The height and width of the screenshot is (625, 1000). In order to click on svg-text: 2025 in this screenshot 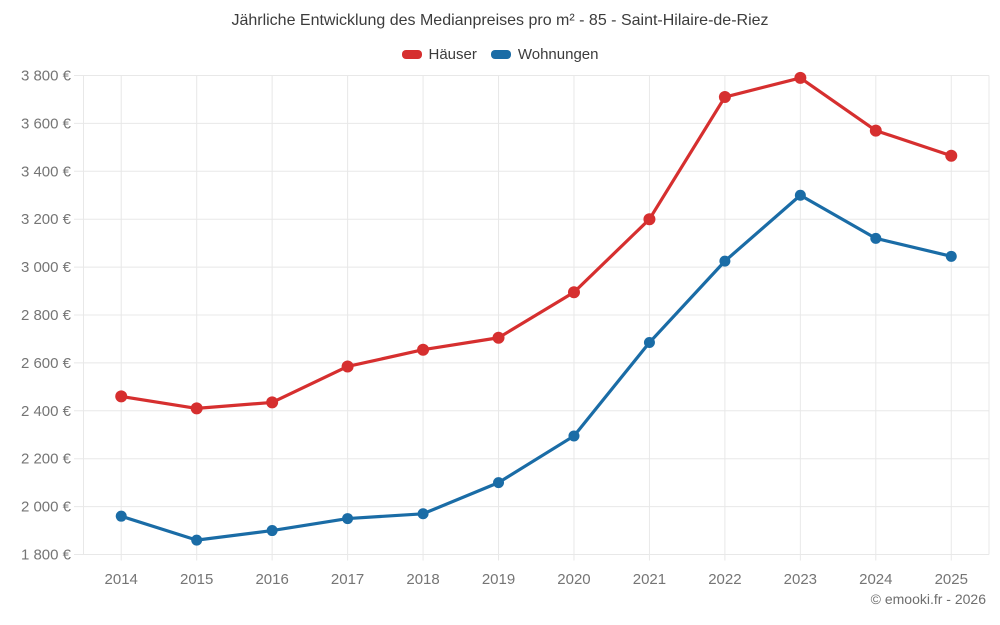, I will do `click(951, 579)`.